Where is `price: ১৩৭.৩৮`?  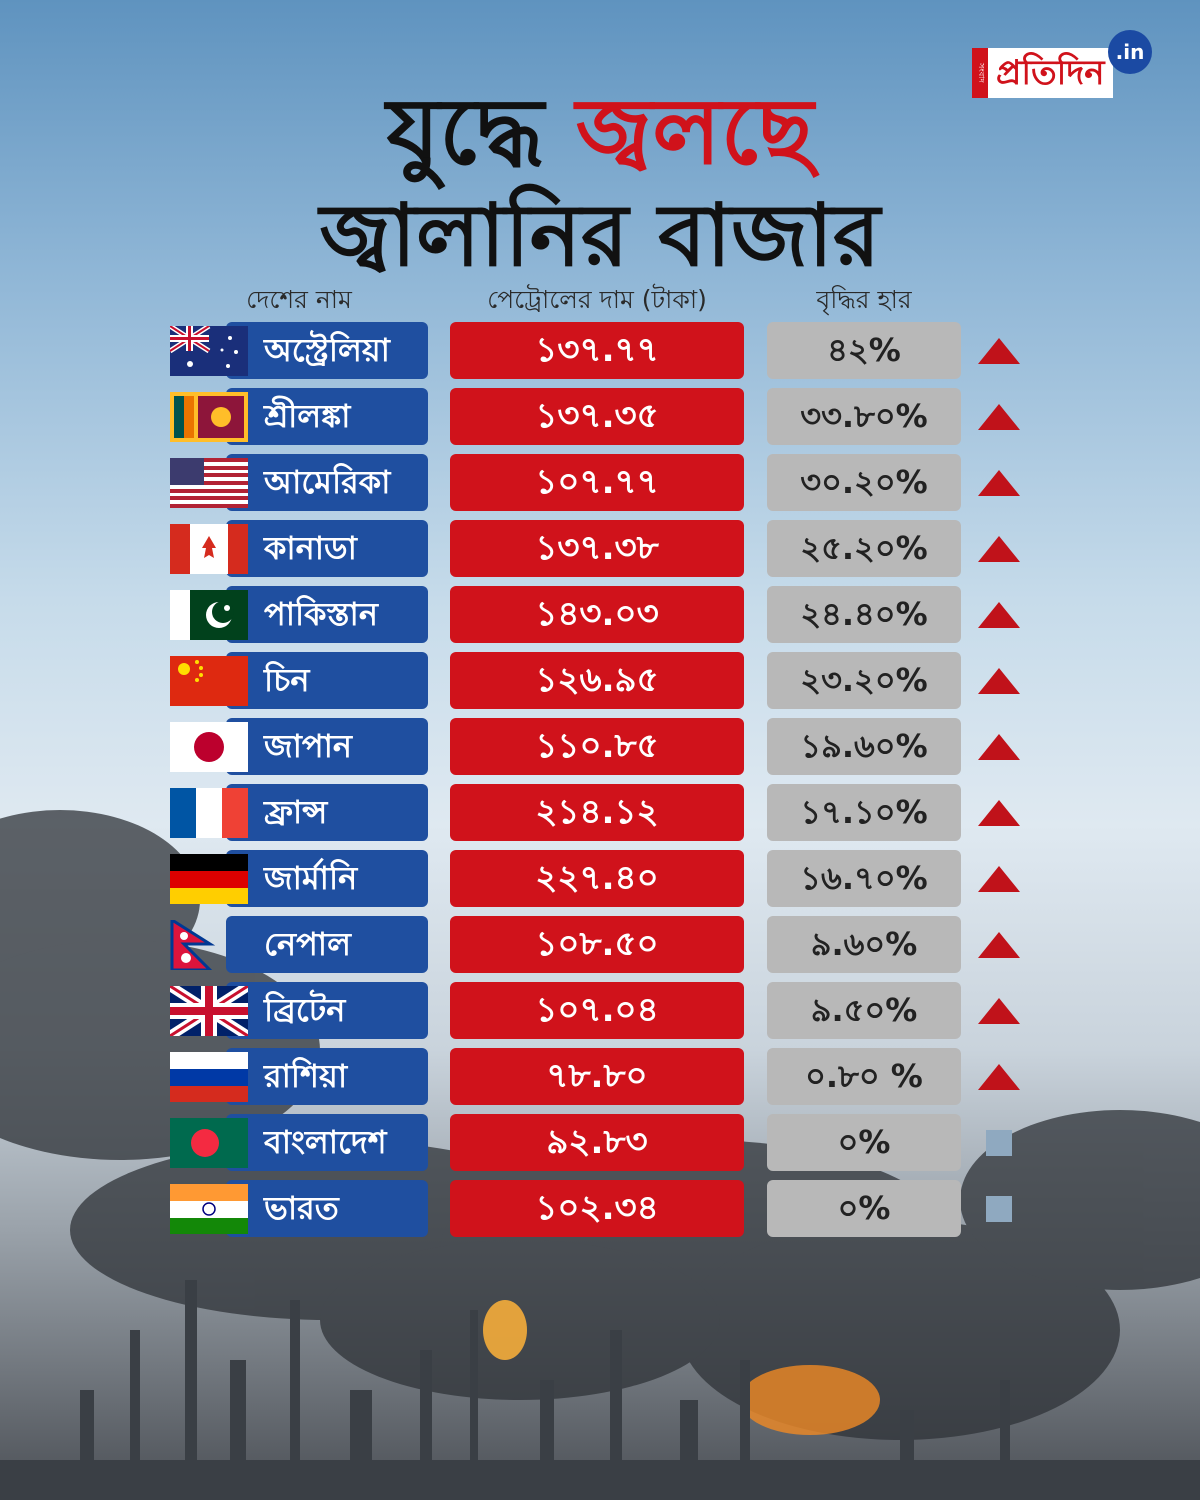 price: ১৩৭.৩৮ is located at coordinates (597, 548).